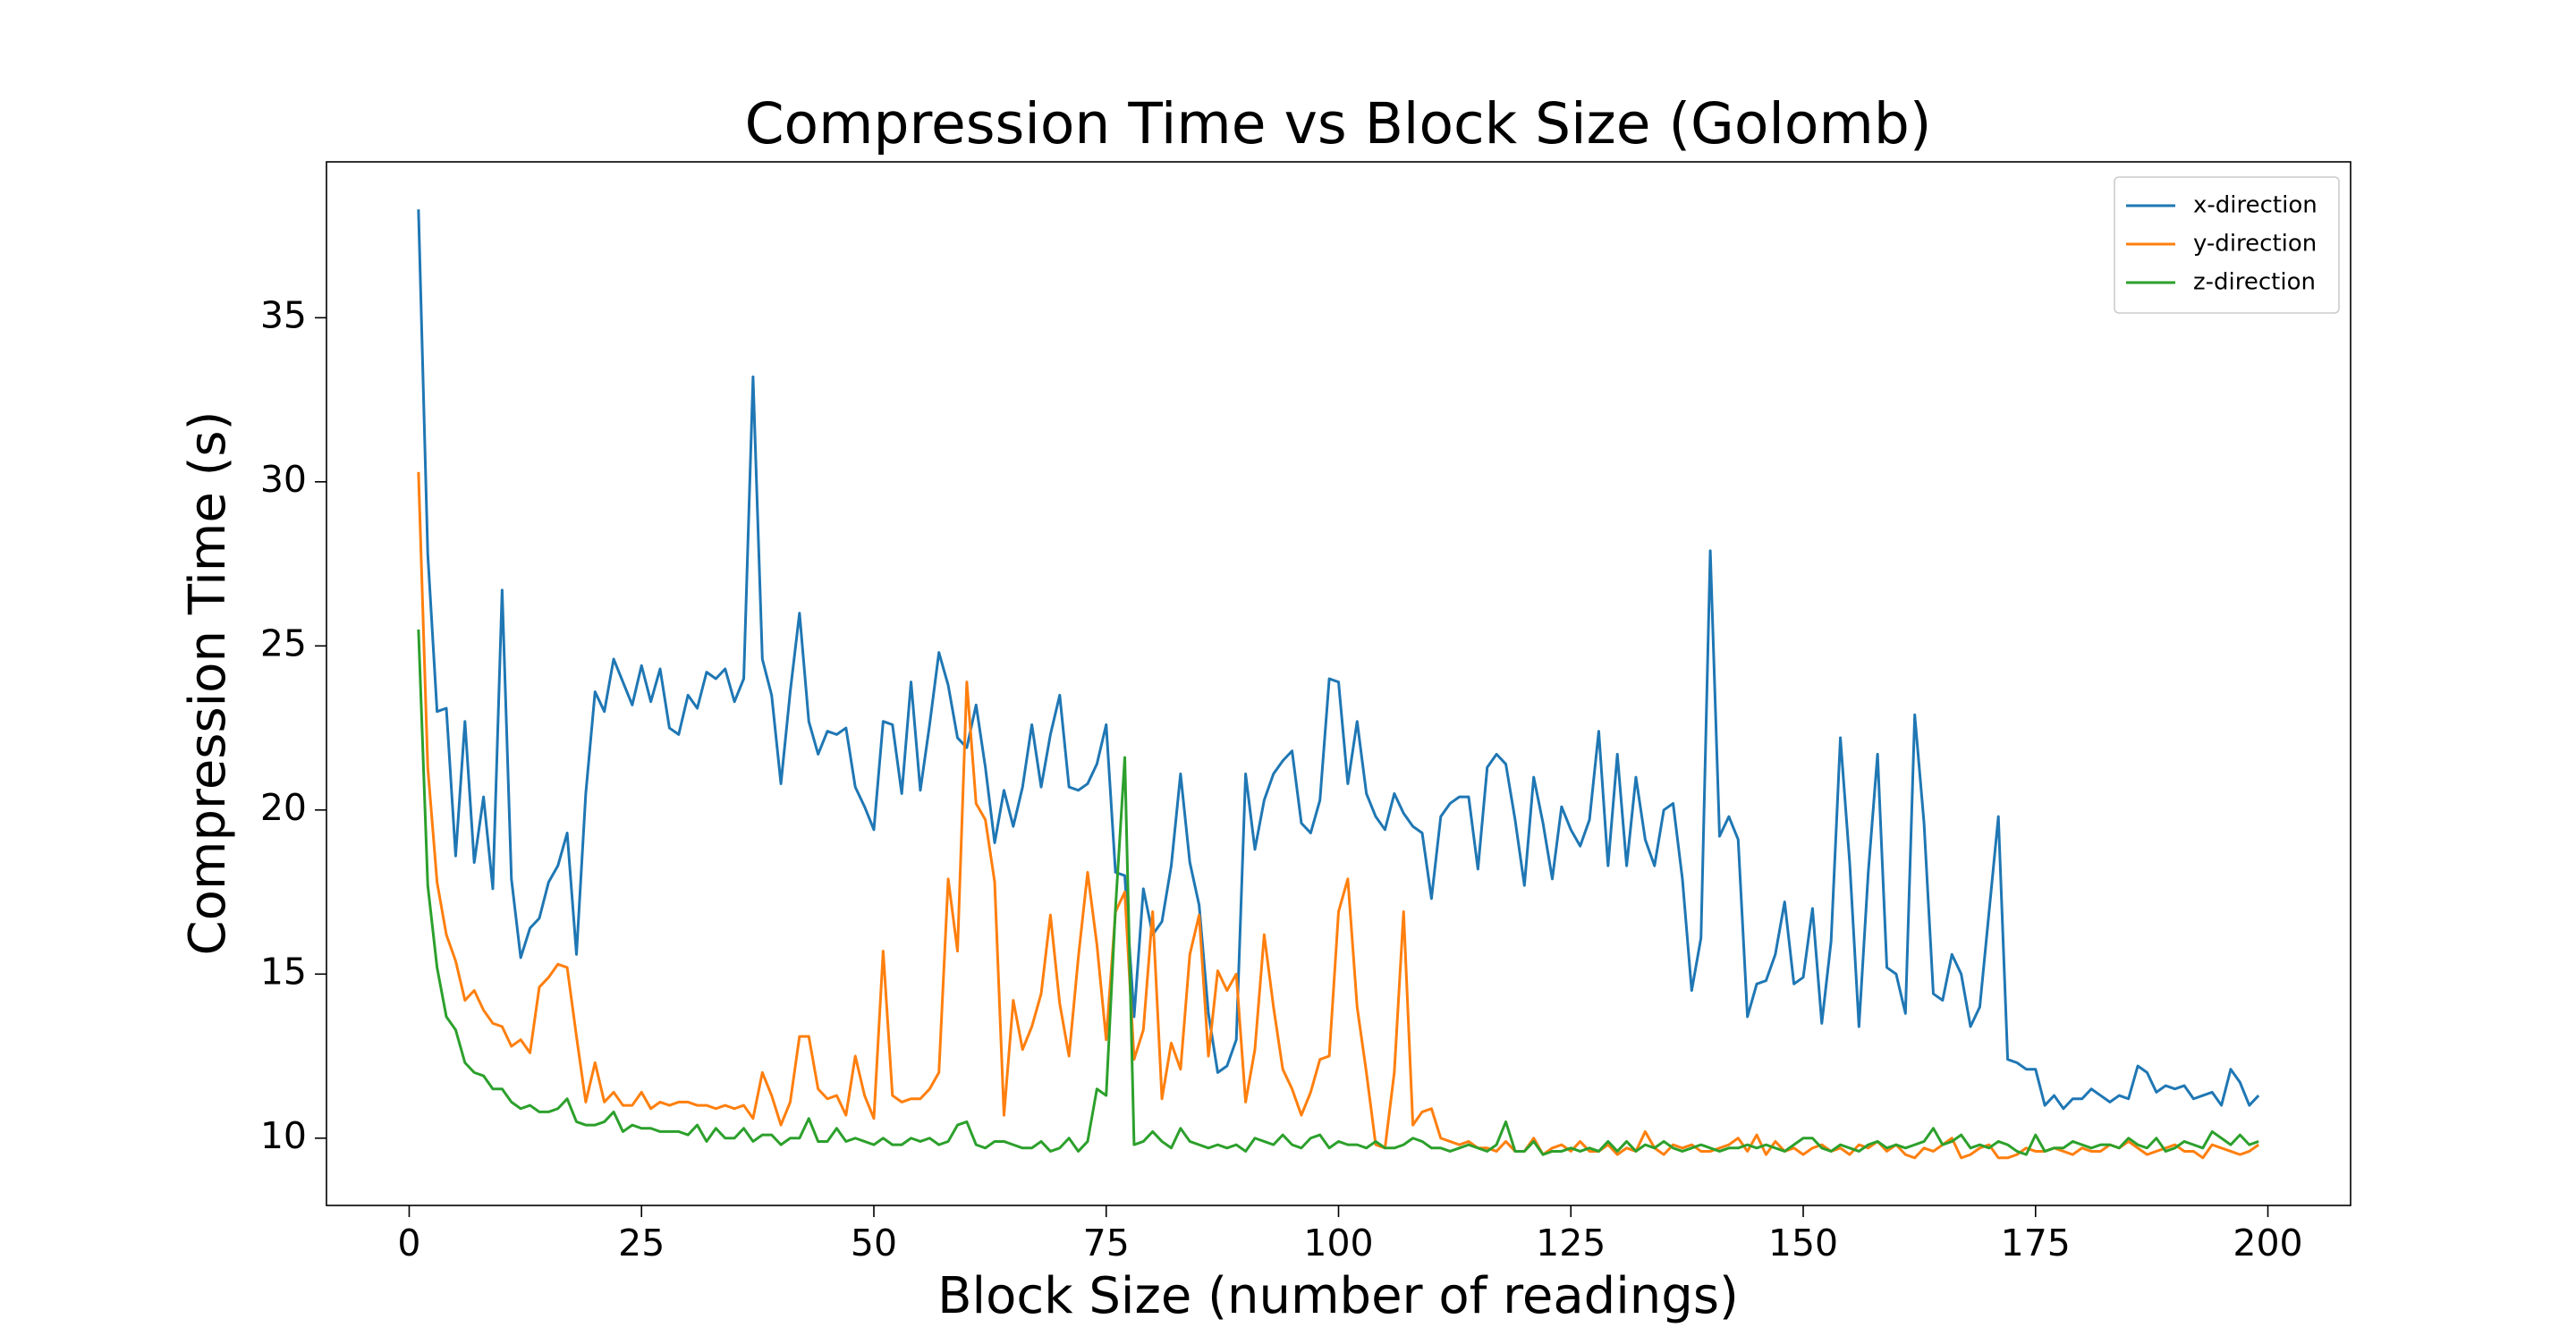 This screenshot has height=1336, width=2576. Describe the element at coordinates (2254, 283) in the screenshot. I see `legend-label: z-direction` at that location.